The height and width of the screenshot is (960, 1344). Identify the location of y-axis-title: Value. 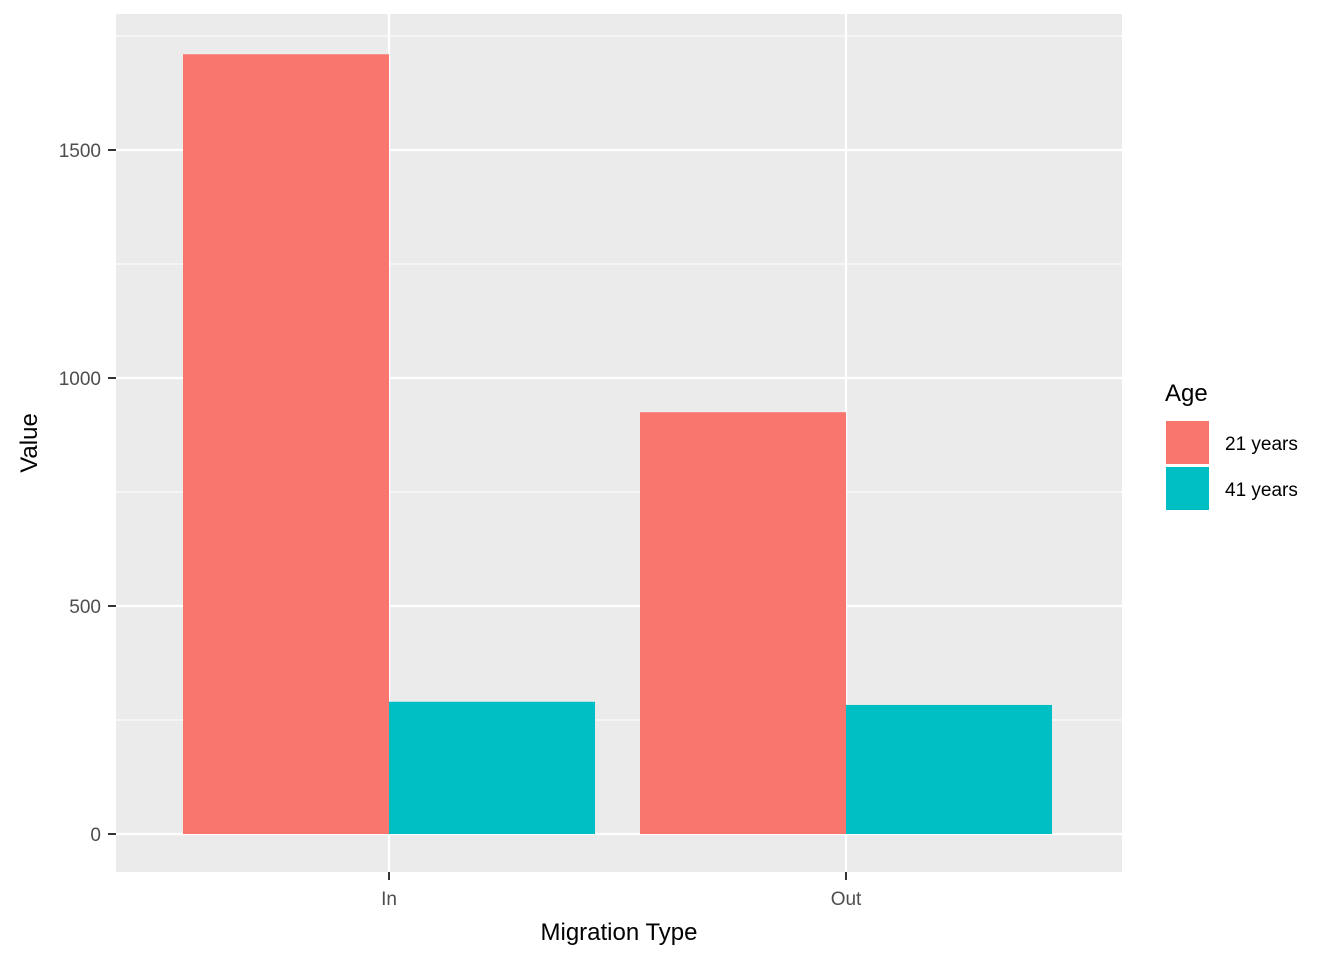
(29, 443).